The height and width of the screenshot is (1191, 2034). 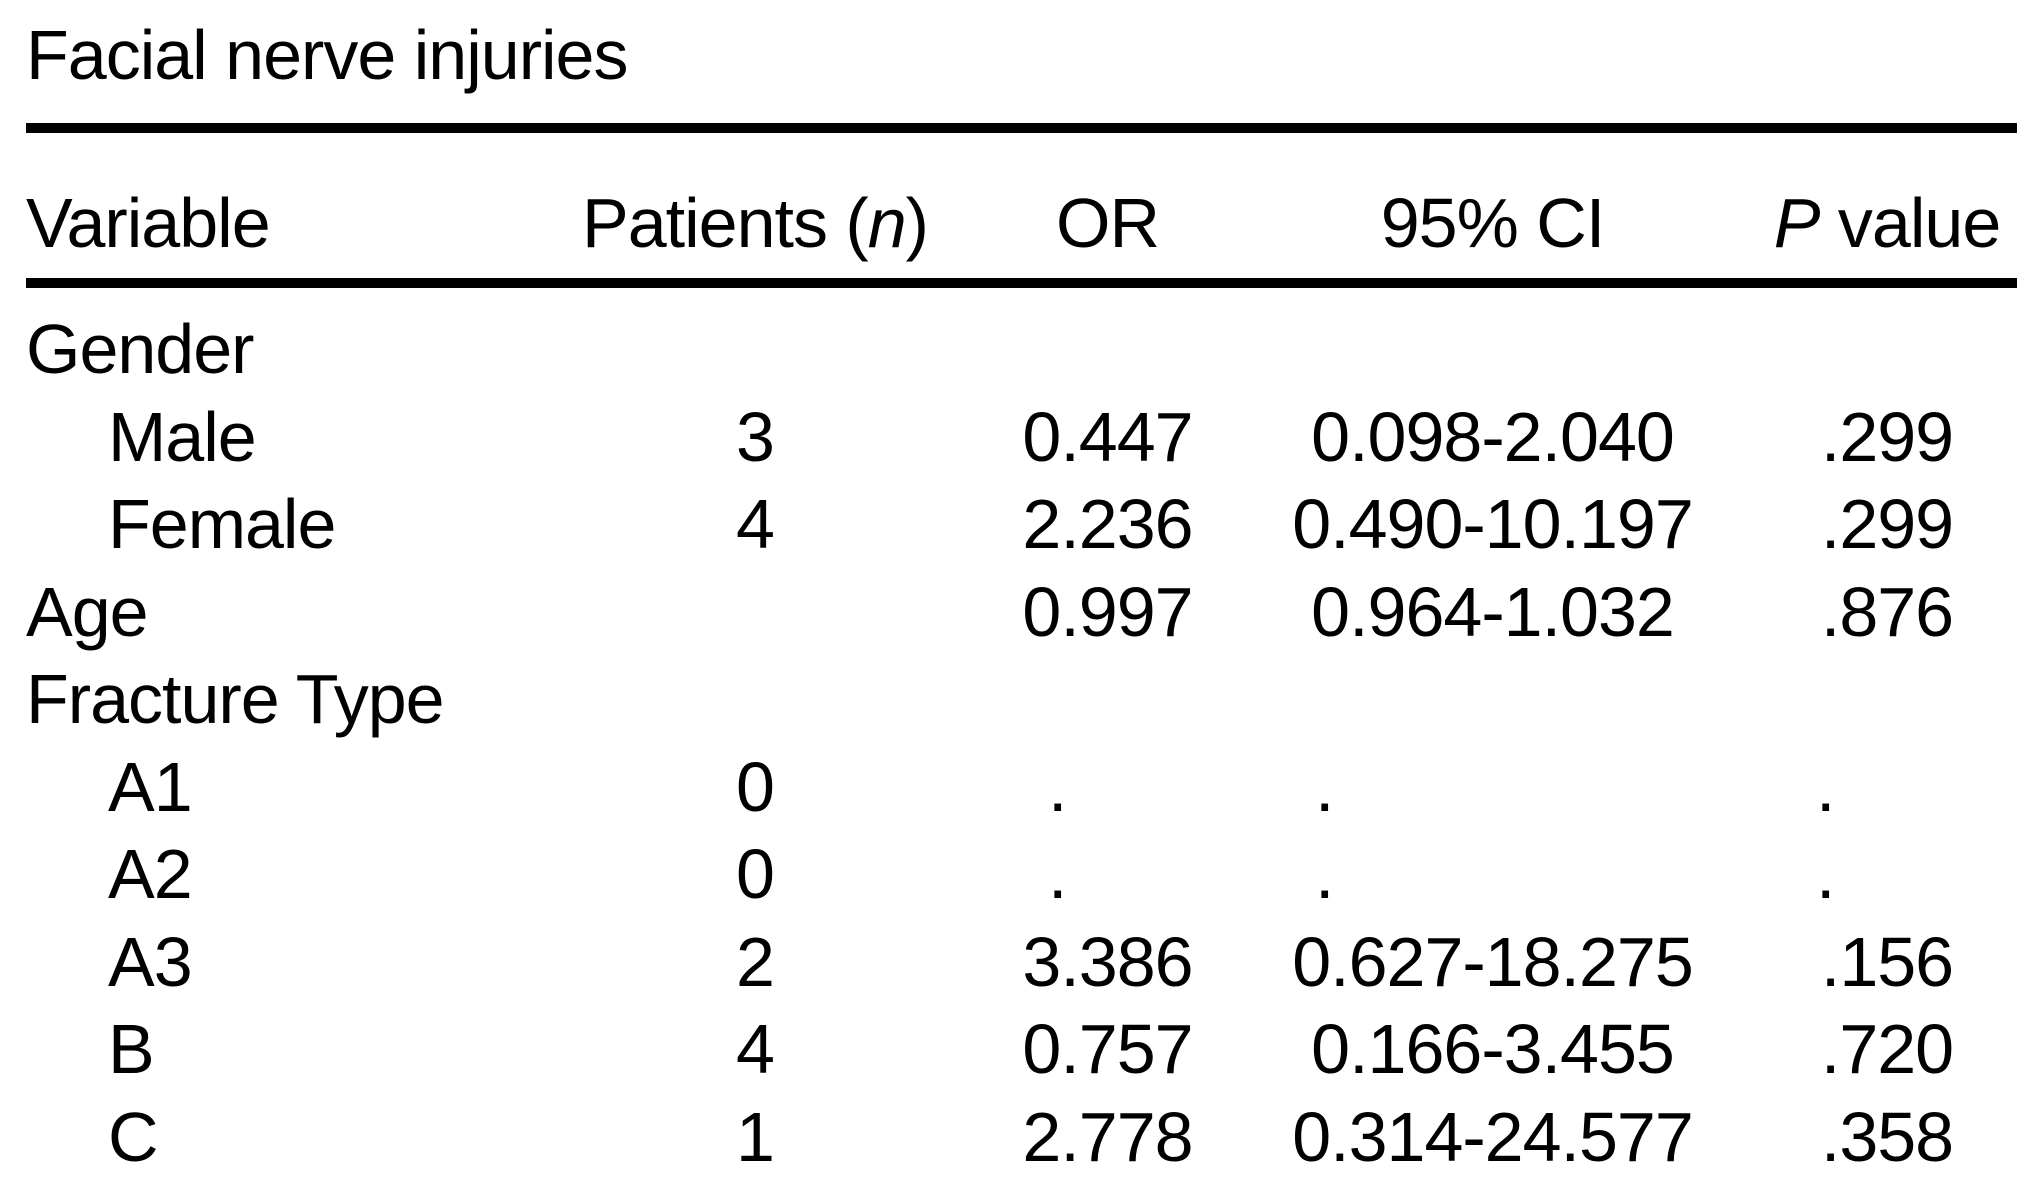 I want to click on p-value-rest: value, so click(x=1910, y=223).